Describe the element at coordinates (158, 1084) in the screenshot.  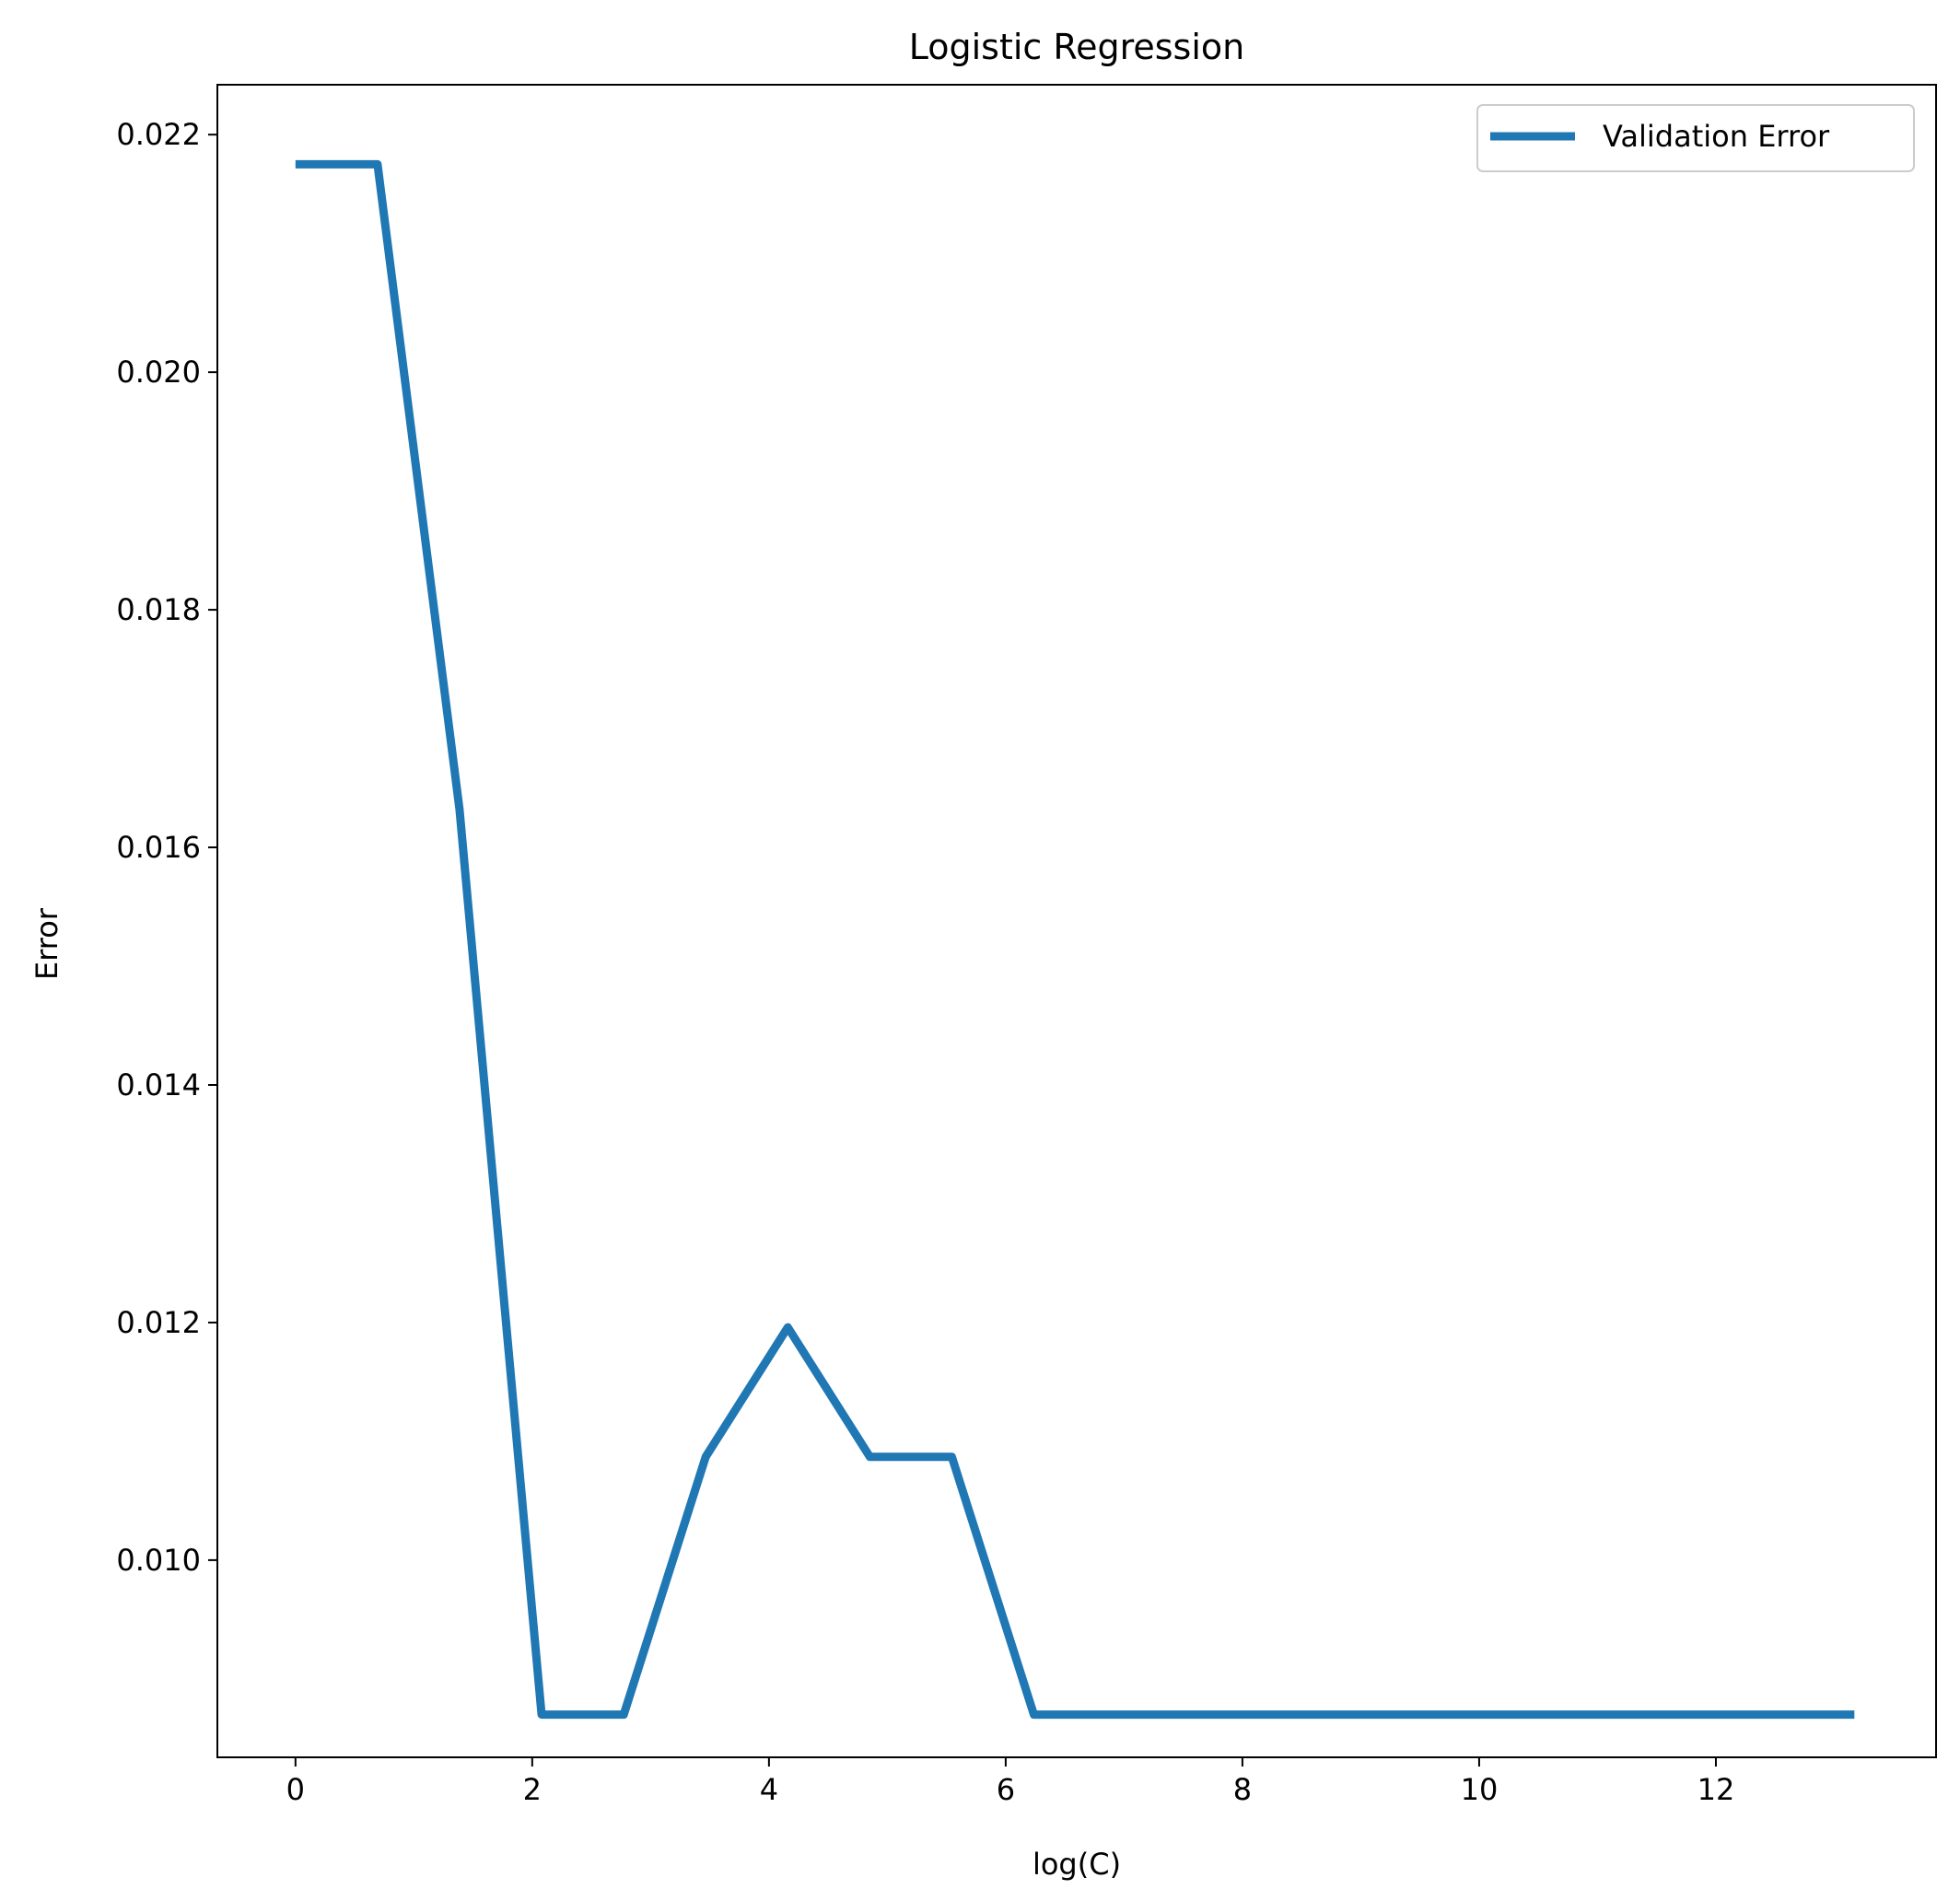
I see `y-tick-label: 0.014` at that location.